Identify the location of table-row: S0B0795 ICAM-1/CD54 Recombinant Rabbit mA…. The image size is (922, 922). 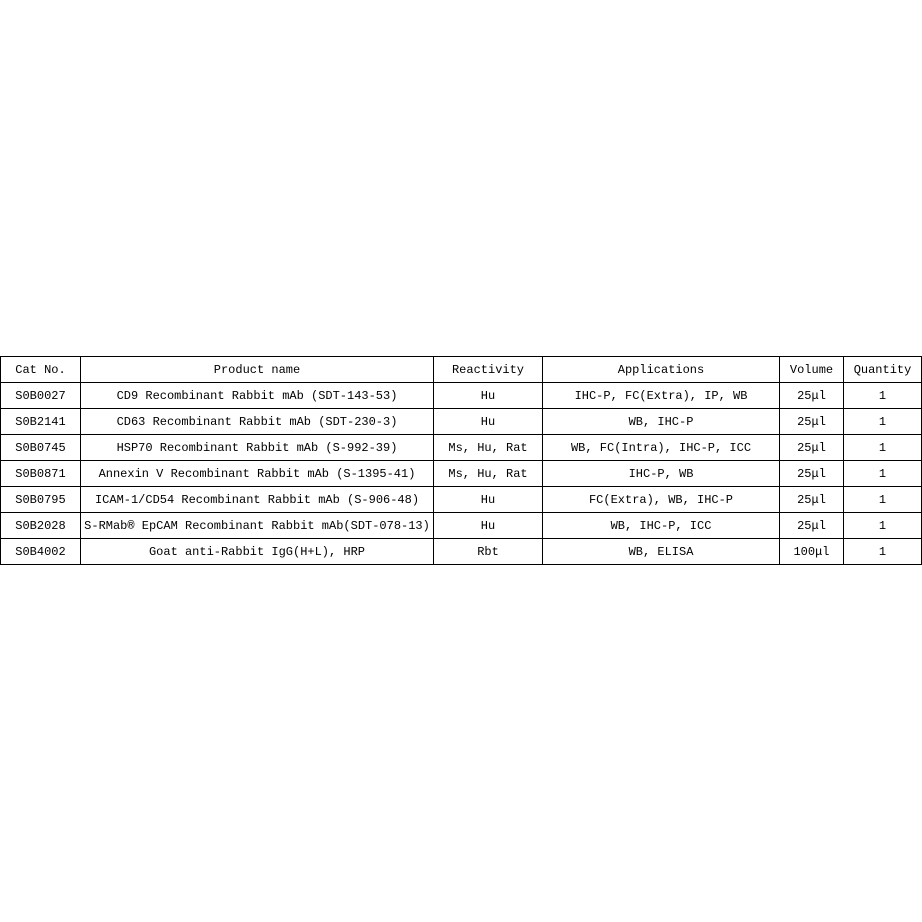
(461, 499).